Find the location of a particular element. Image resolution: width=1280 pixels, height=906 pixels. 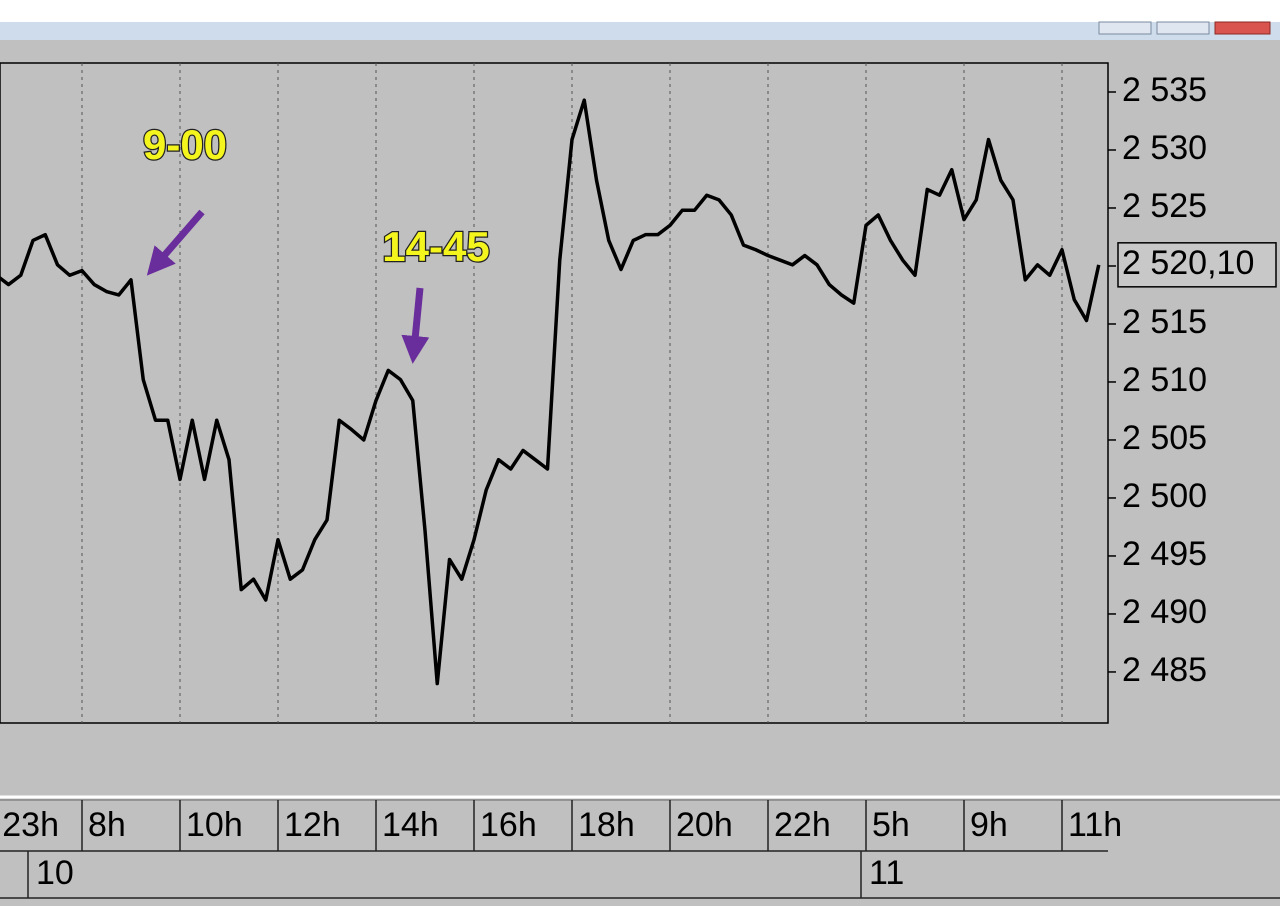

x-tick-label: 10h is located at coordinates (214, 825).